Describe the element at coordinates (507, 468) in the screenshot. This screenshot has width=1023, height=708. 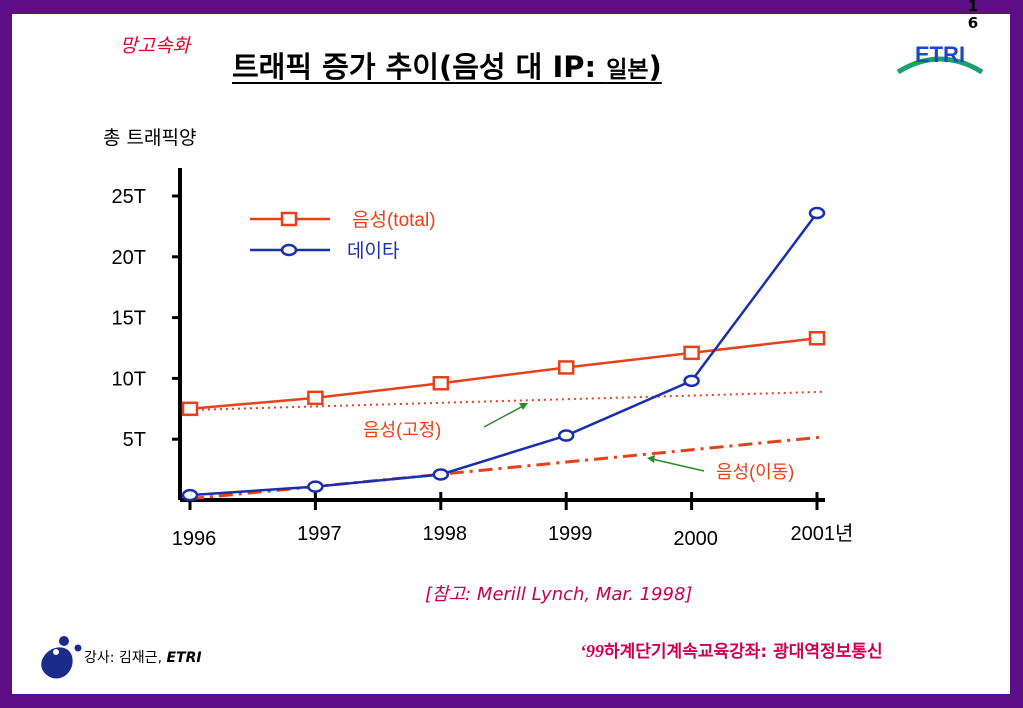
I see `voice-mobile-trendline` at that location.